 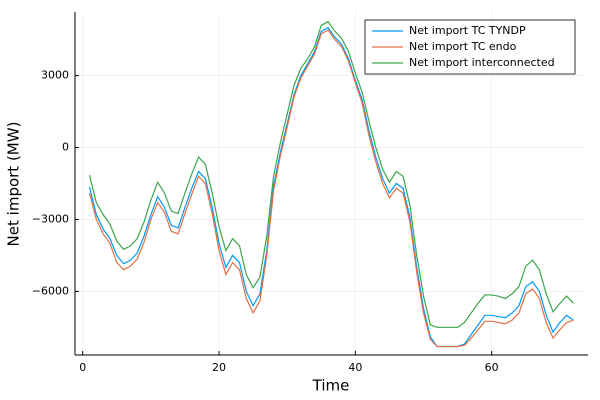 What do you see at coordinates (355, 367) in the screenshot?
I see `x-tick-label: 40` at bounding box center [355, 367].